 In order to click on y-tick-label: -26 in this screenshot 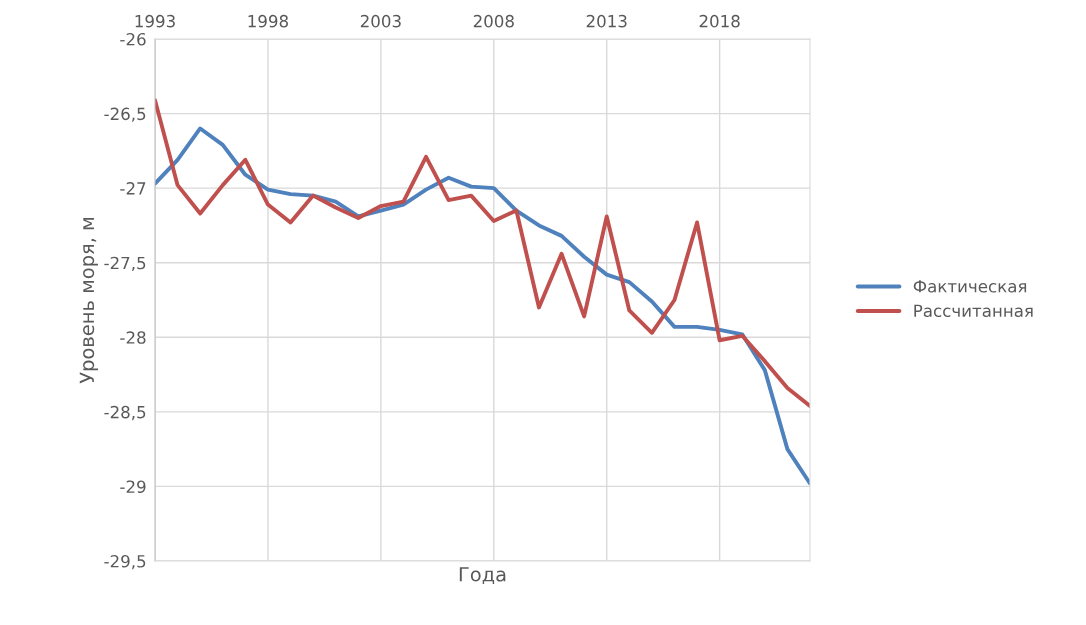, I will do `click(133, 39)`.